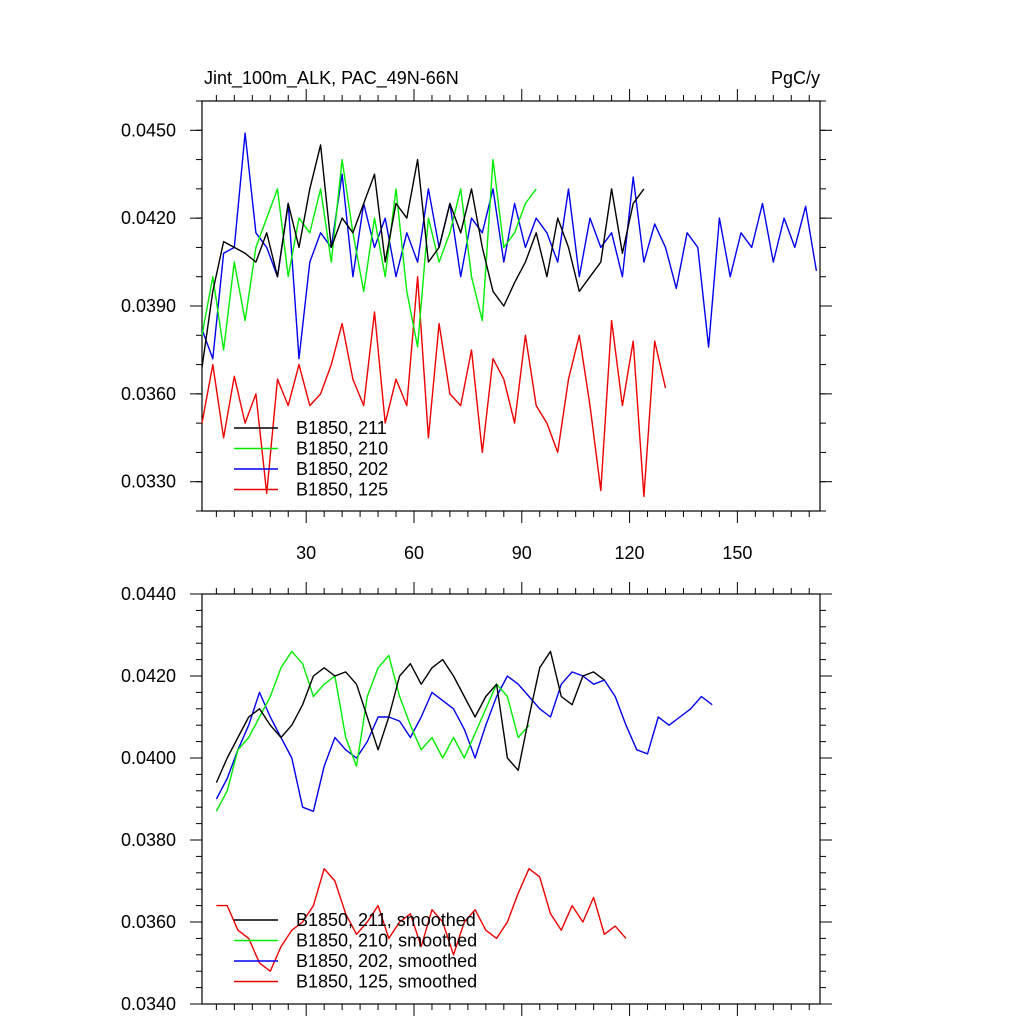  What do you see at coordinates (306, 553) in the screenshot?
I see `x-tick-label: 30` at bounding box center [306, 553].